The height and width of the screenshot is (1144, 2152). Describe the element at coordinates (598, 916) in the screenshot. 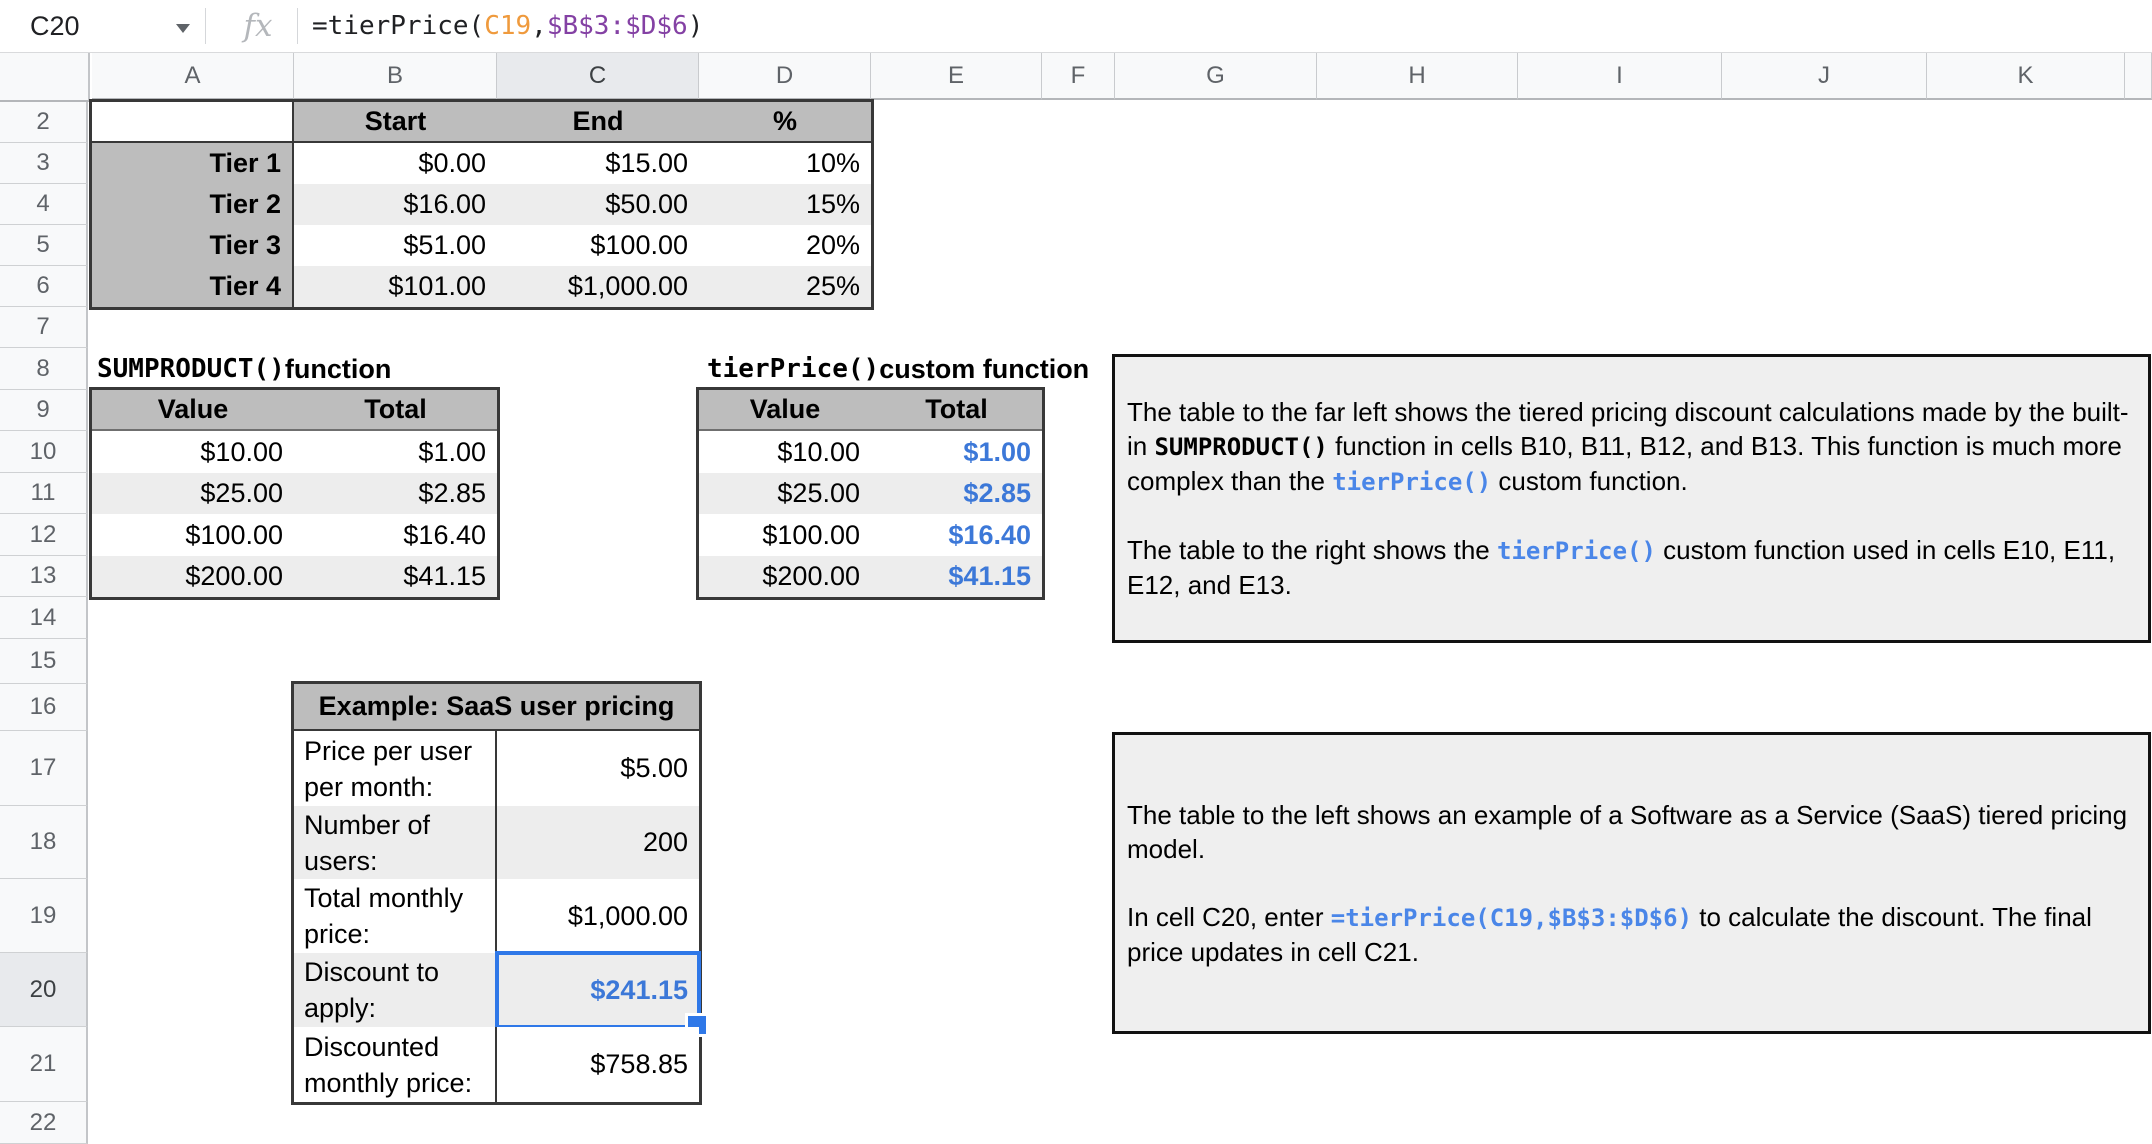

I see `cell-C19: $1,000.00` at that location.